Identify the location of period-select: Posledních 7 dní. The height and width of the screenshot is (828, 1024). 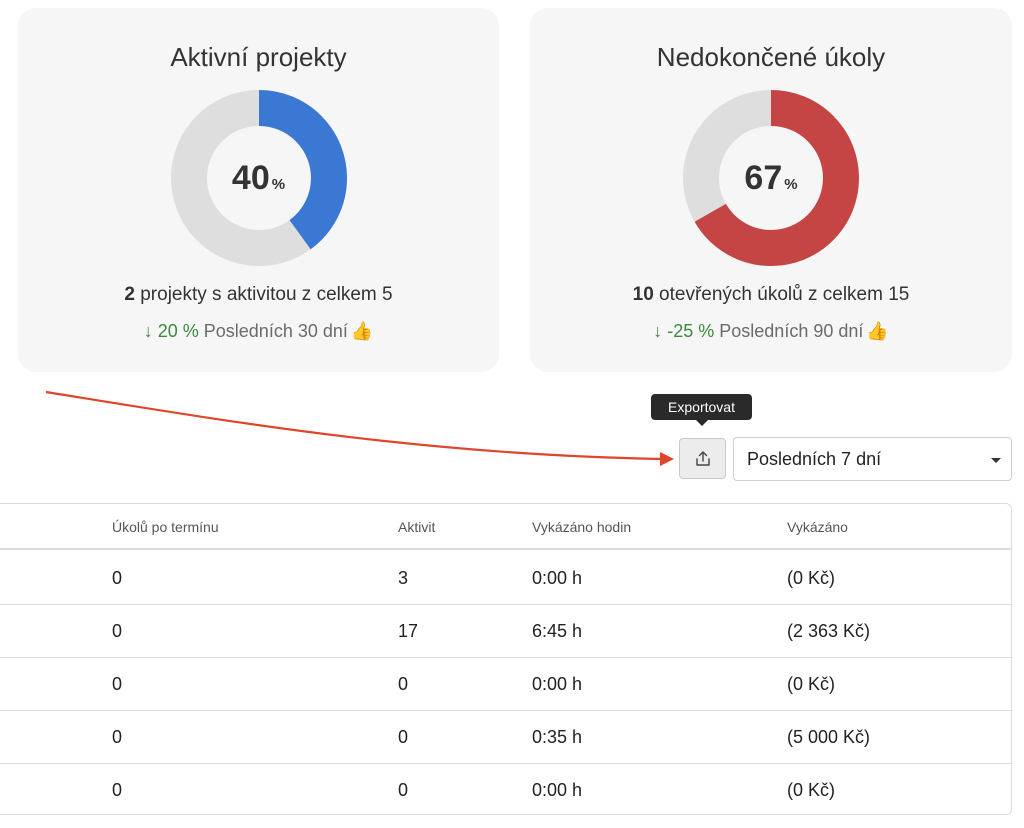
(872, 459).